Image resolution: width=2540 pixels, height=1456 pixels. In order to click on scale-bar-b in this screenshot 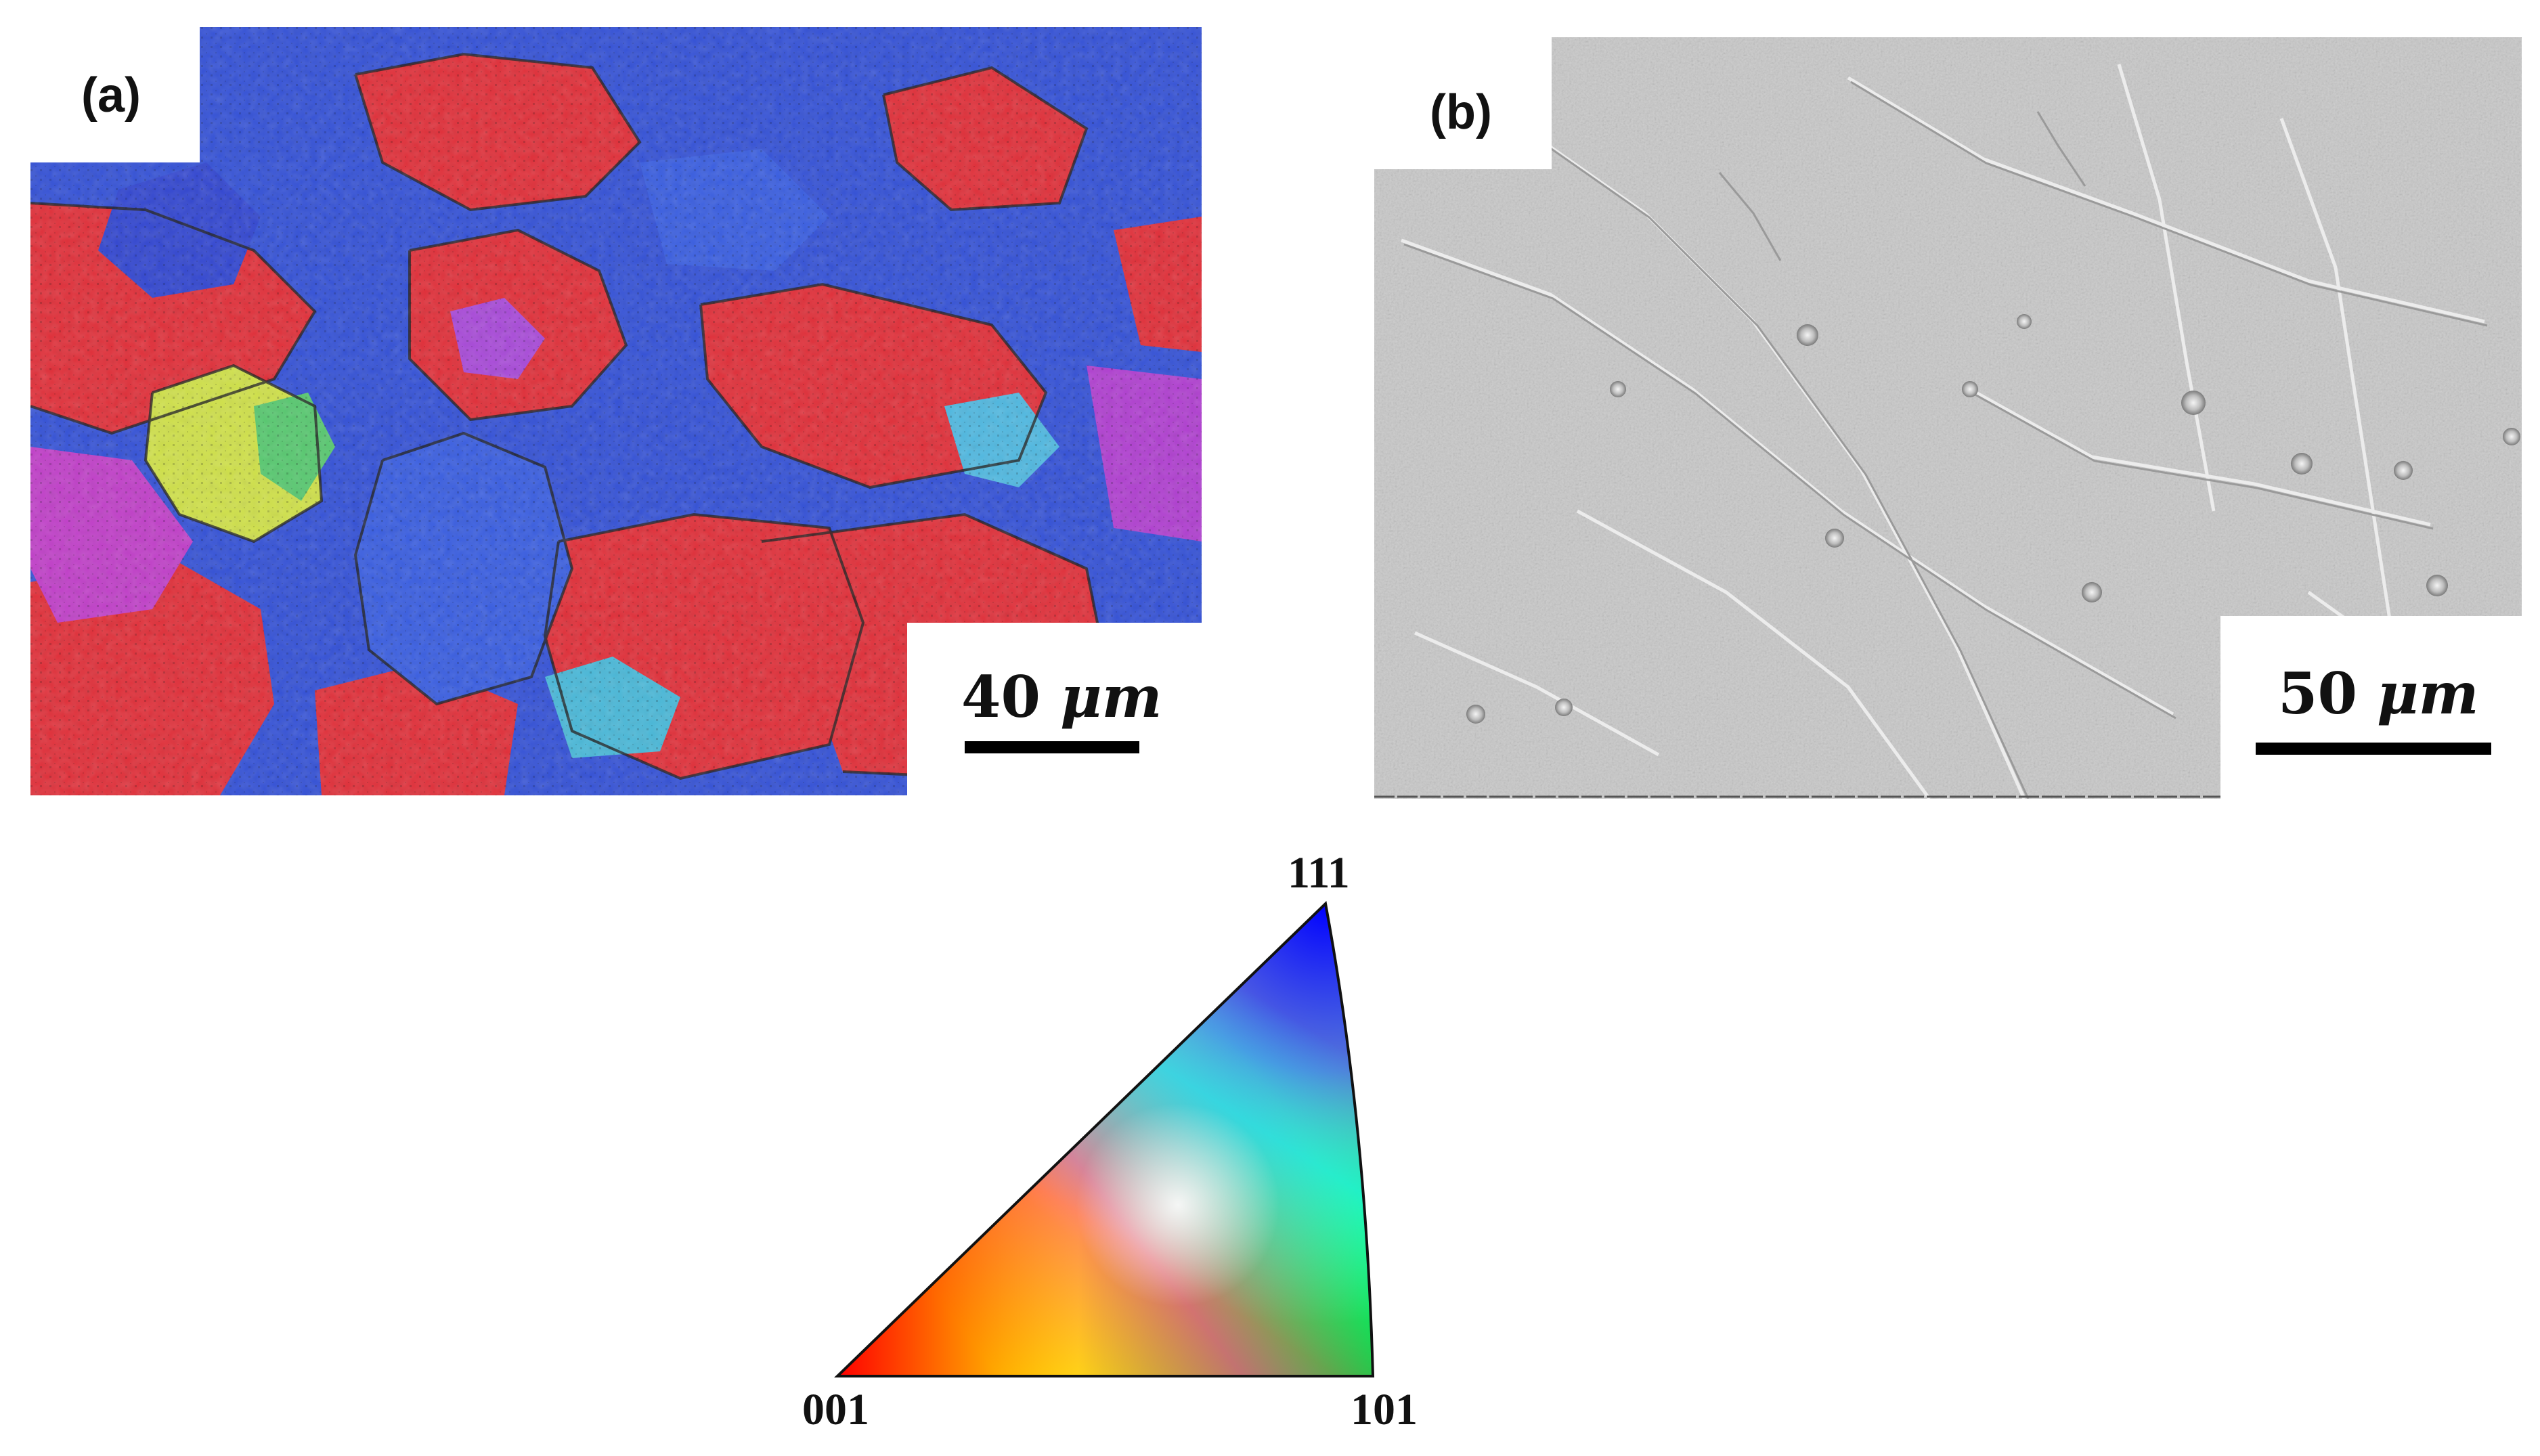, I will do `click(2373, 749)`.